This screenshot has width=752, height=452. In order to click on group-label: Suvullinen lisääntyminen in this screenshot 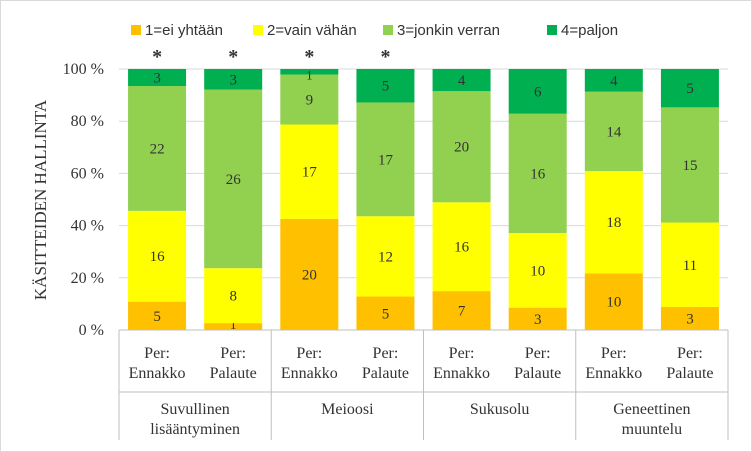, I will do `click(195, 419)`.